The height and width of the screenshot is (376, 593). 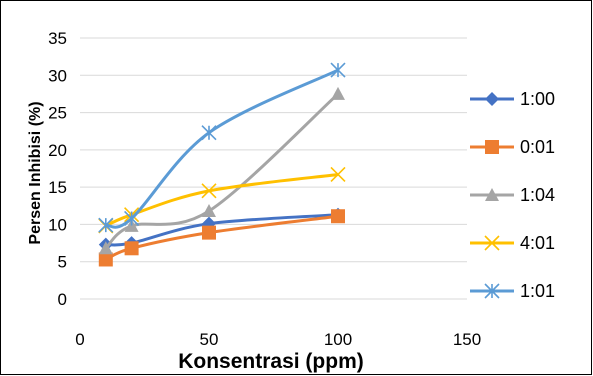 I want to click on y-tick-label: 25, so click(x=57, y=113).